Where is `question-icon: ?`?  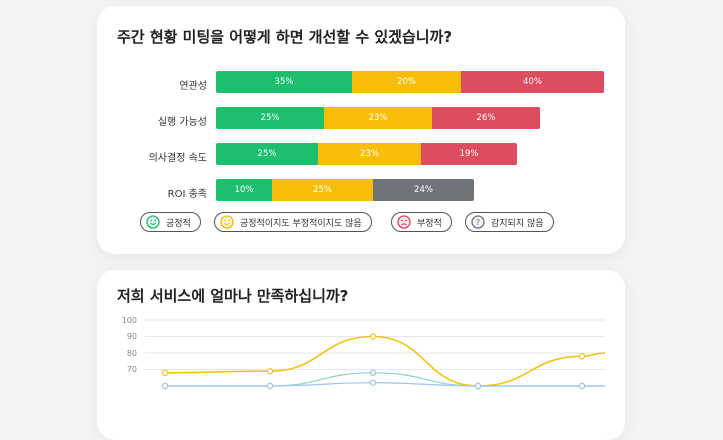
question-icon: ? is located at coordinates (478, 222).